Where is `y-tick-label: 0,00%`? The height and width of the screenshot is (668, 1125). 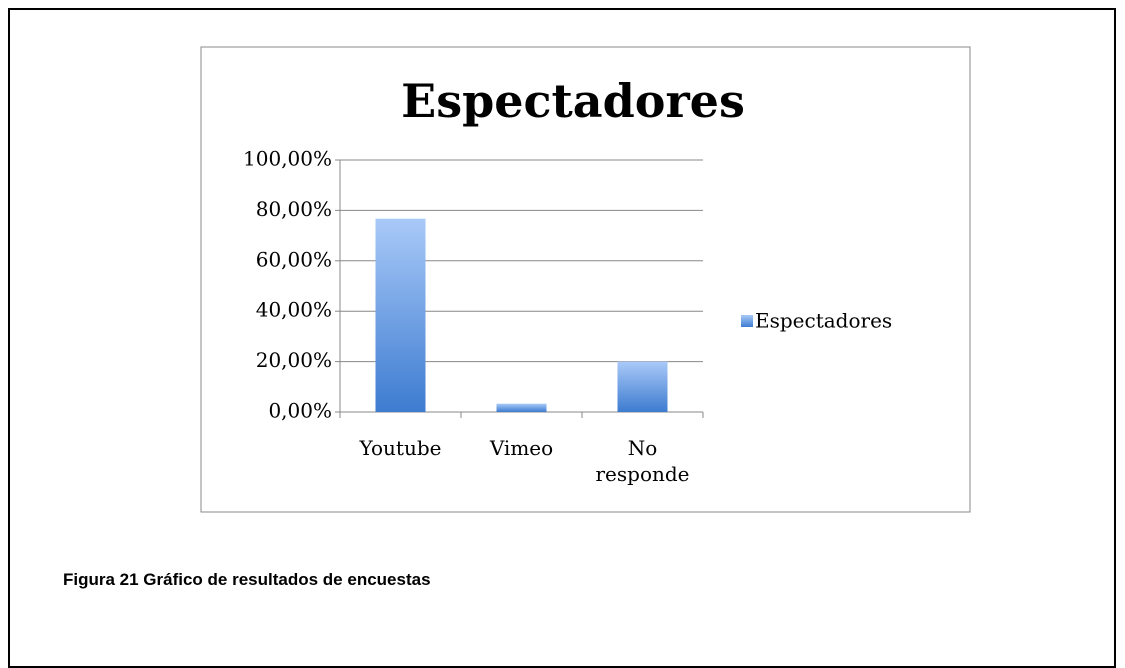 y-tick-label: 0,00% is located at coordinates (300, 411).